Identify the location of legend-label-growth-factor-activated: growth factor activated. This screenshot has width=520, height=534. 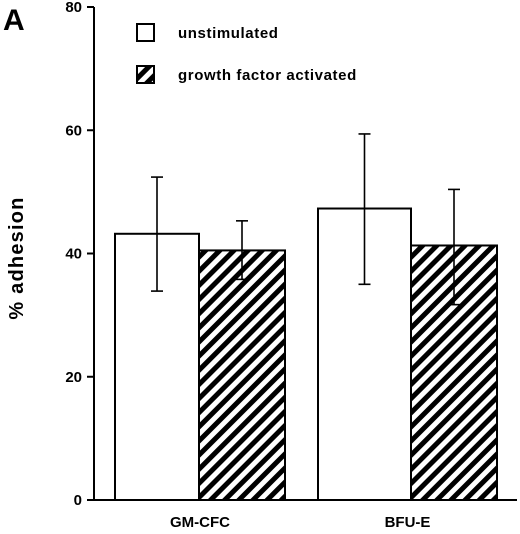
(267, 75).